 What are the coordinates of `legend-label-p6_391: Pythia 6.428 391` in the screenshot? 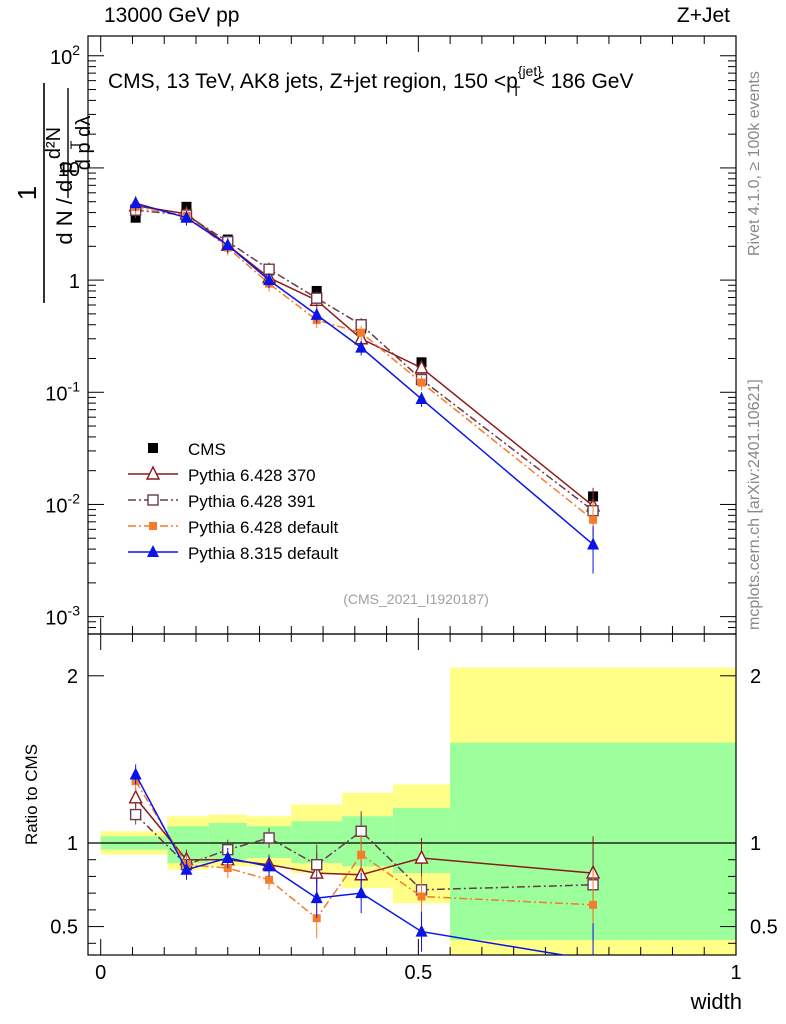 It's located at (252, 501).